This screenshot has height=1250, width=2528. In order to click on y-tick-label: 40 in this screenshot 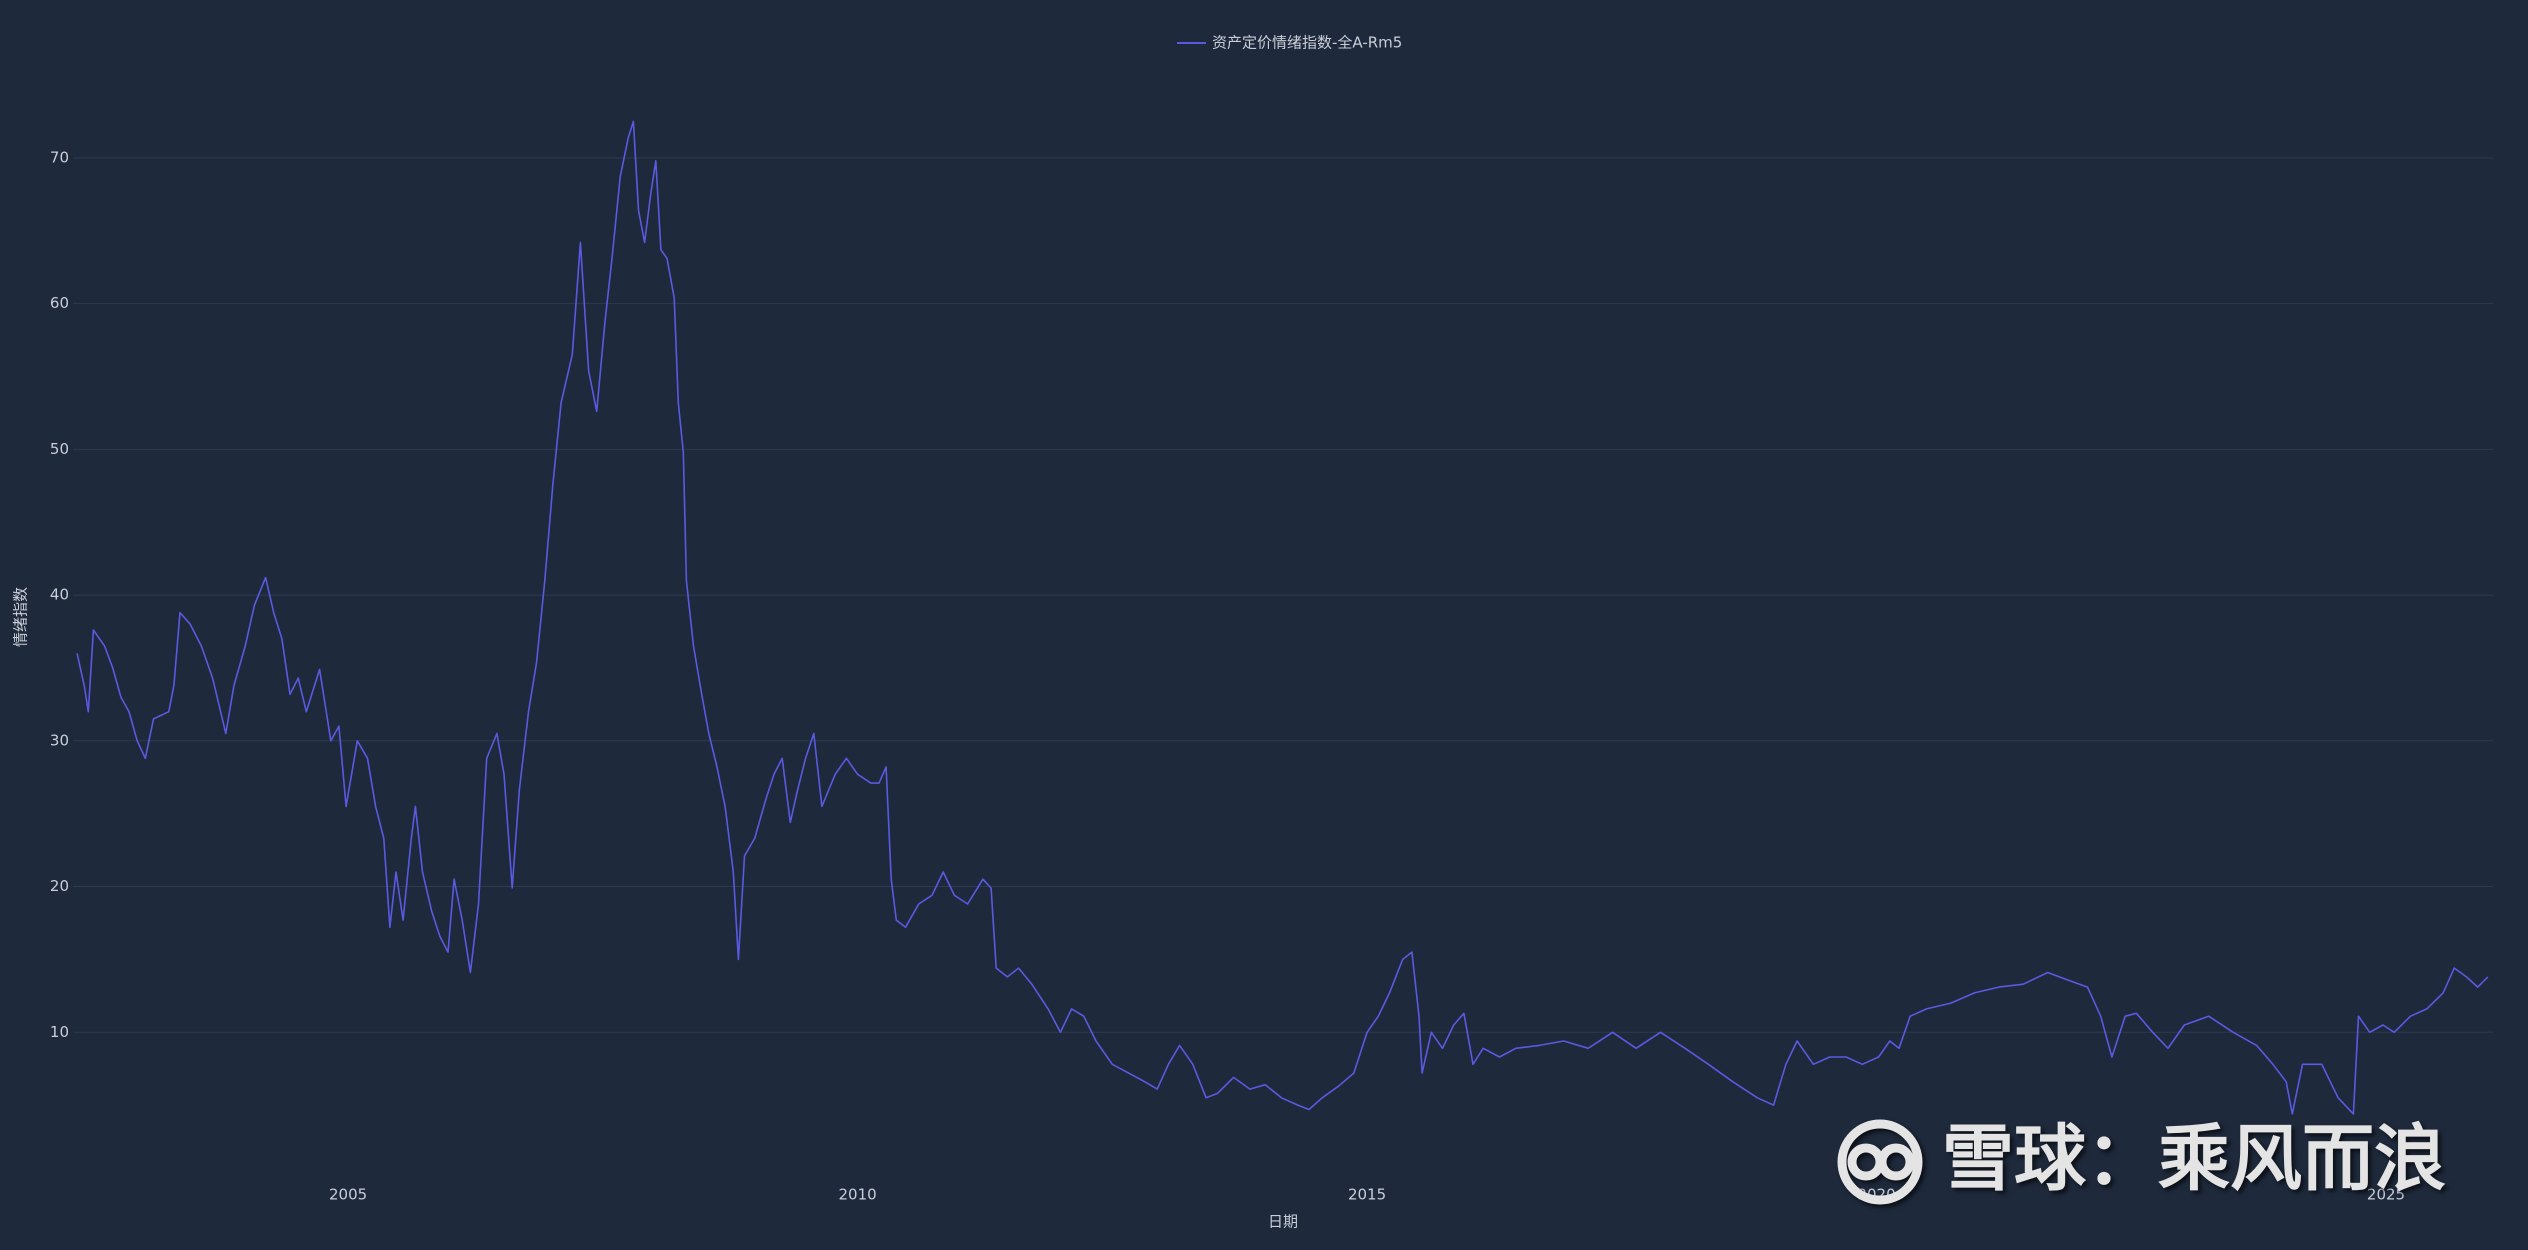, I will do `click(59, 595)`.